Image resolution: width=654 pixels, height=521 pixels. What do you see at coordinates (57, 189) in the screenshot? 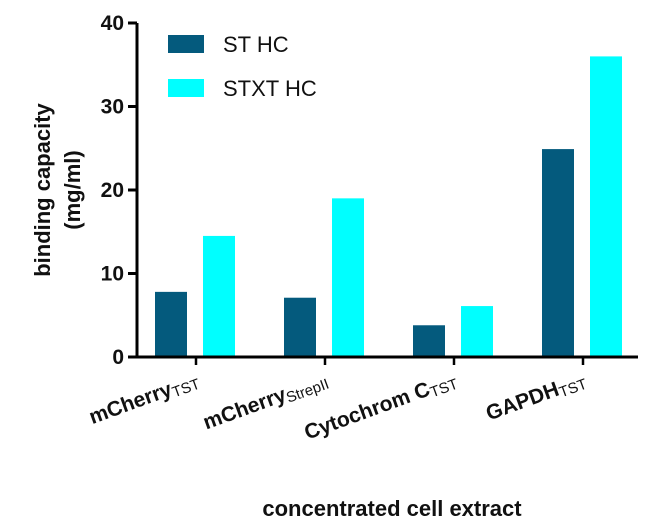
I see `y-axis-label: binding capacity (mg/ml)` at bounding box center [57, 189].